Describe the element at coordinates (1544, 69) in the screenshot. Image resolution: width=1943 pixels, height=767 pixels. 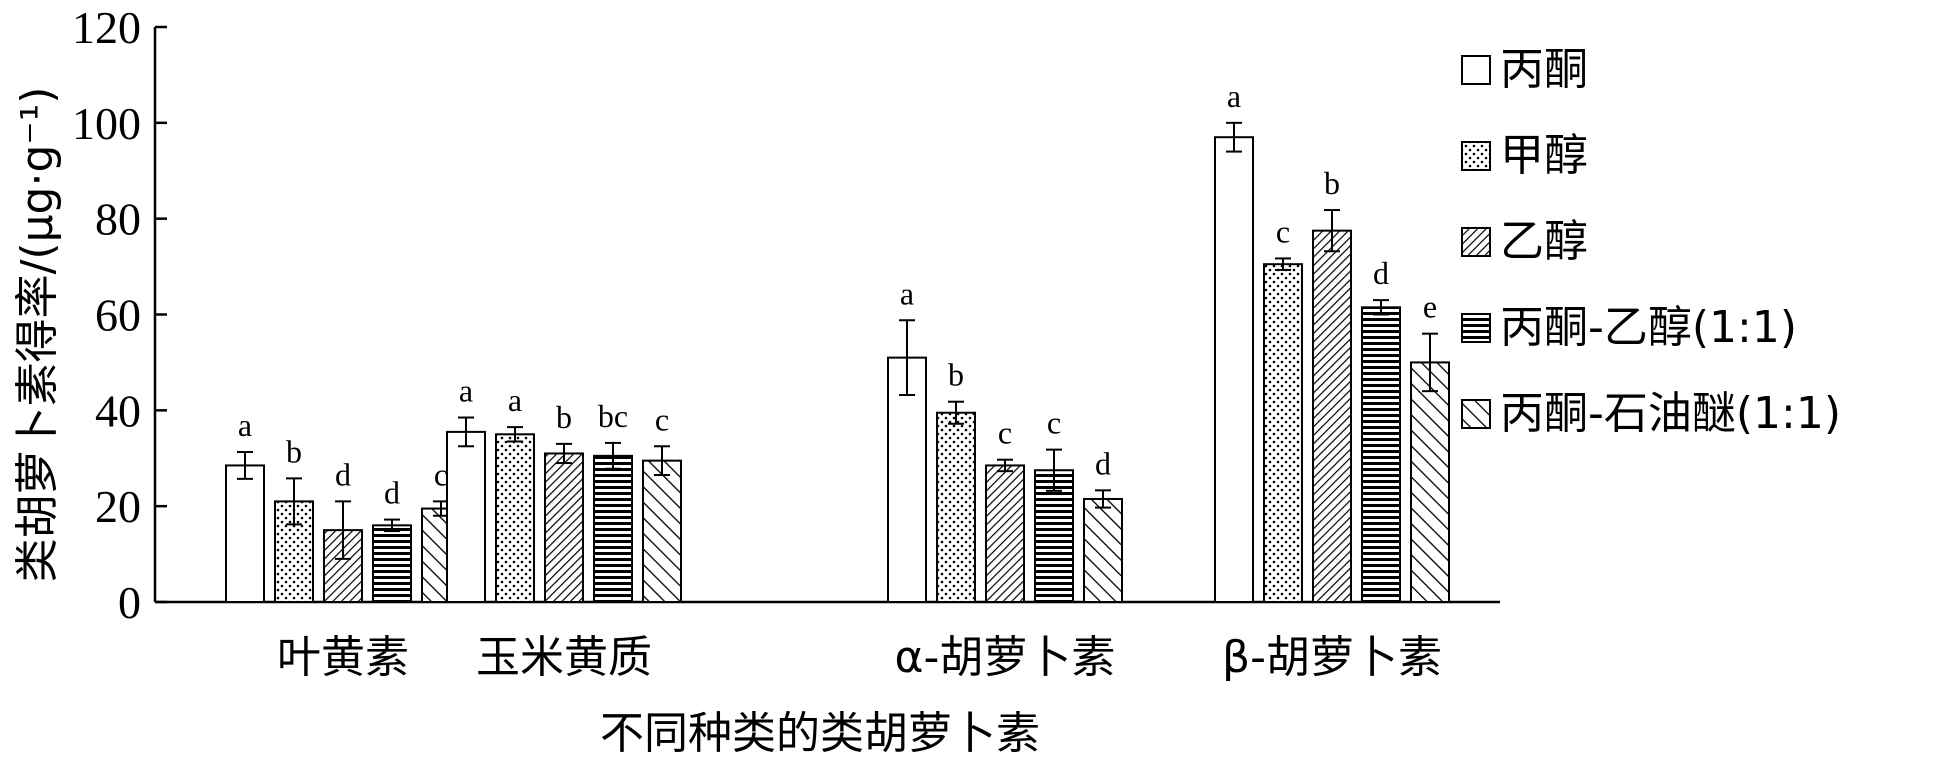
I see `legend-label: 丙酮` at that location.